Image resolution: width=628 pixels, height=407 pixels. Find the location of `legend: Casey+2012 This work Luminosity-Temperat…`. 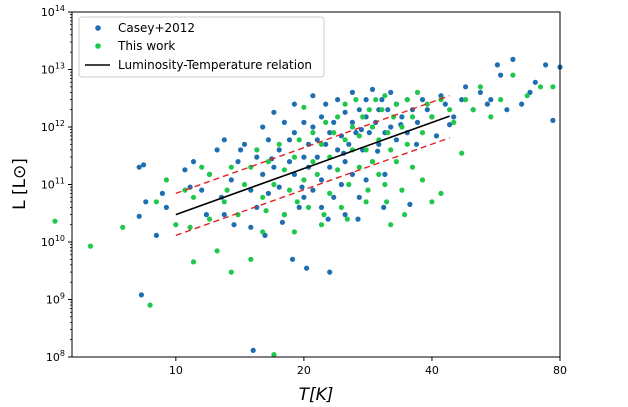

legend: Casey+2012 This work Luminosity-Temperat… is located at coordinates (201, 47).